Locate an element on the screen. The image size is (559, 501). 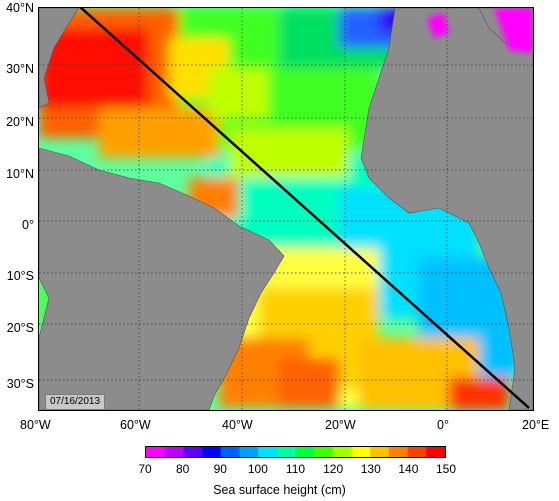
colorbar-tick-label: 70 is located at coordinates (145, 469).